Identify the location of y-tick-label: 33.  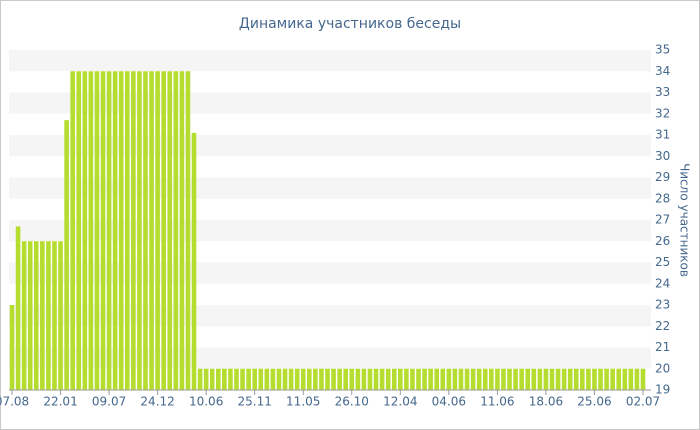
(662, 92).